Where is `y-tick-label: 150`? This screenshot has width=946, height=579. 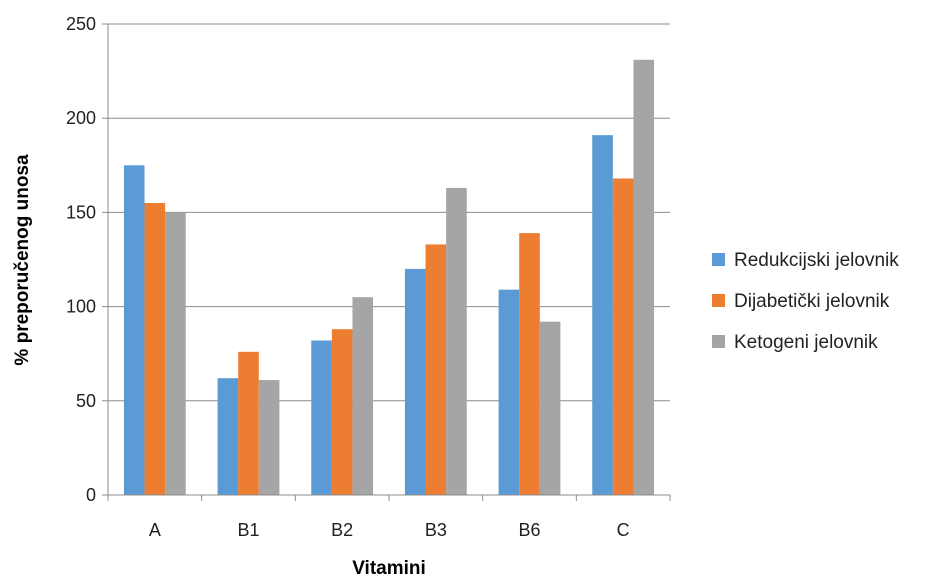
y-tick-label: 150 is located at coordinates (81, 212).